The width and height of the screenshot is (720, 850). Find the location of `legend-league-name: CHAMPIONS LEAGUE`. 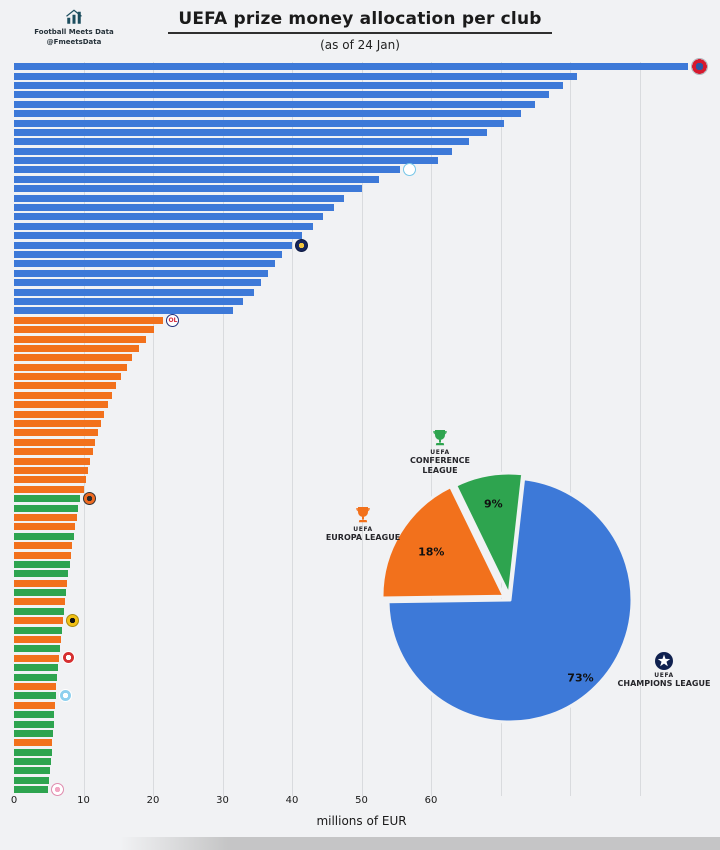

legend-league-name: CHAMPIONS LEAGUE is located at coordinates (664, 683).